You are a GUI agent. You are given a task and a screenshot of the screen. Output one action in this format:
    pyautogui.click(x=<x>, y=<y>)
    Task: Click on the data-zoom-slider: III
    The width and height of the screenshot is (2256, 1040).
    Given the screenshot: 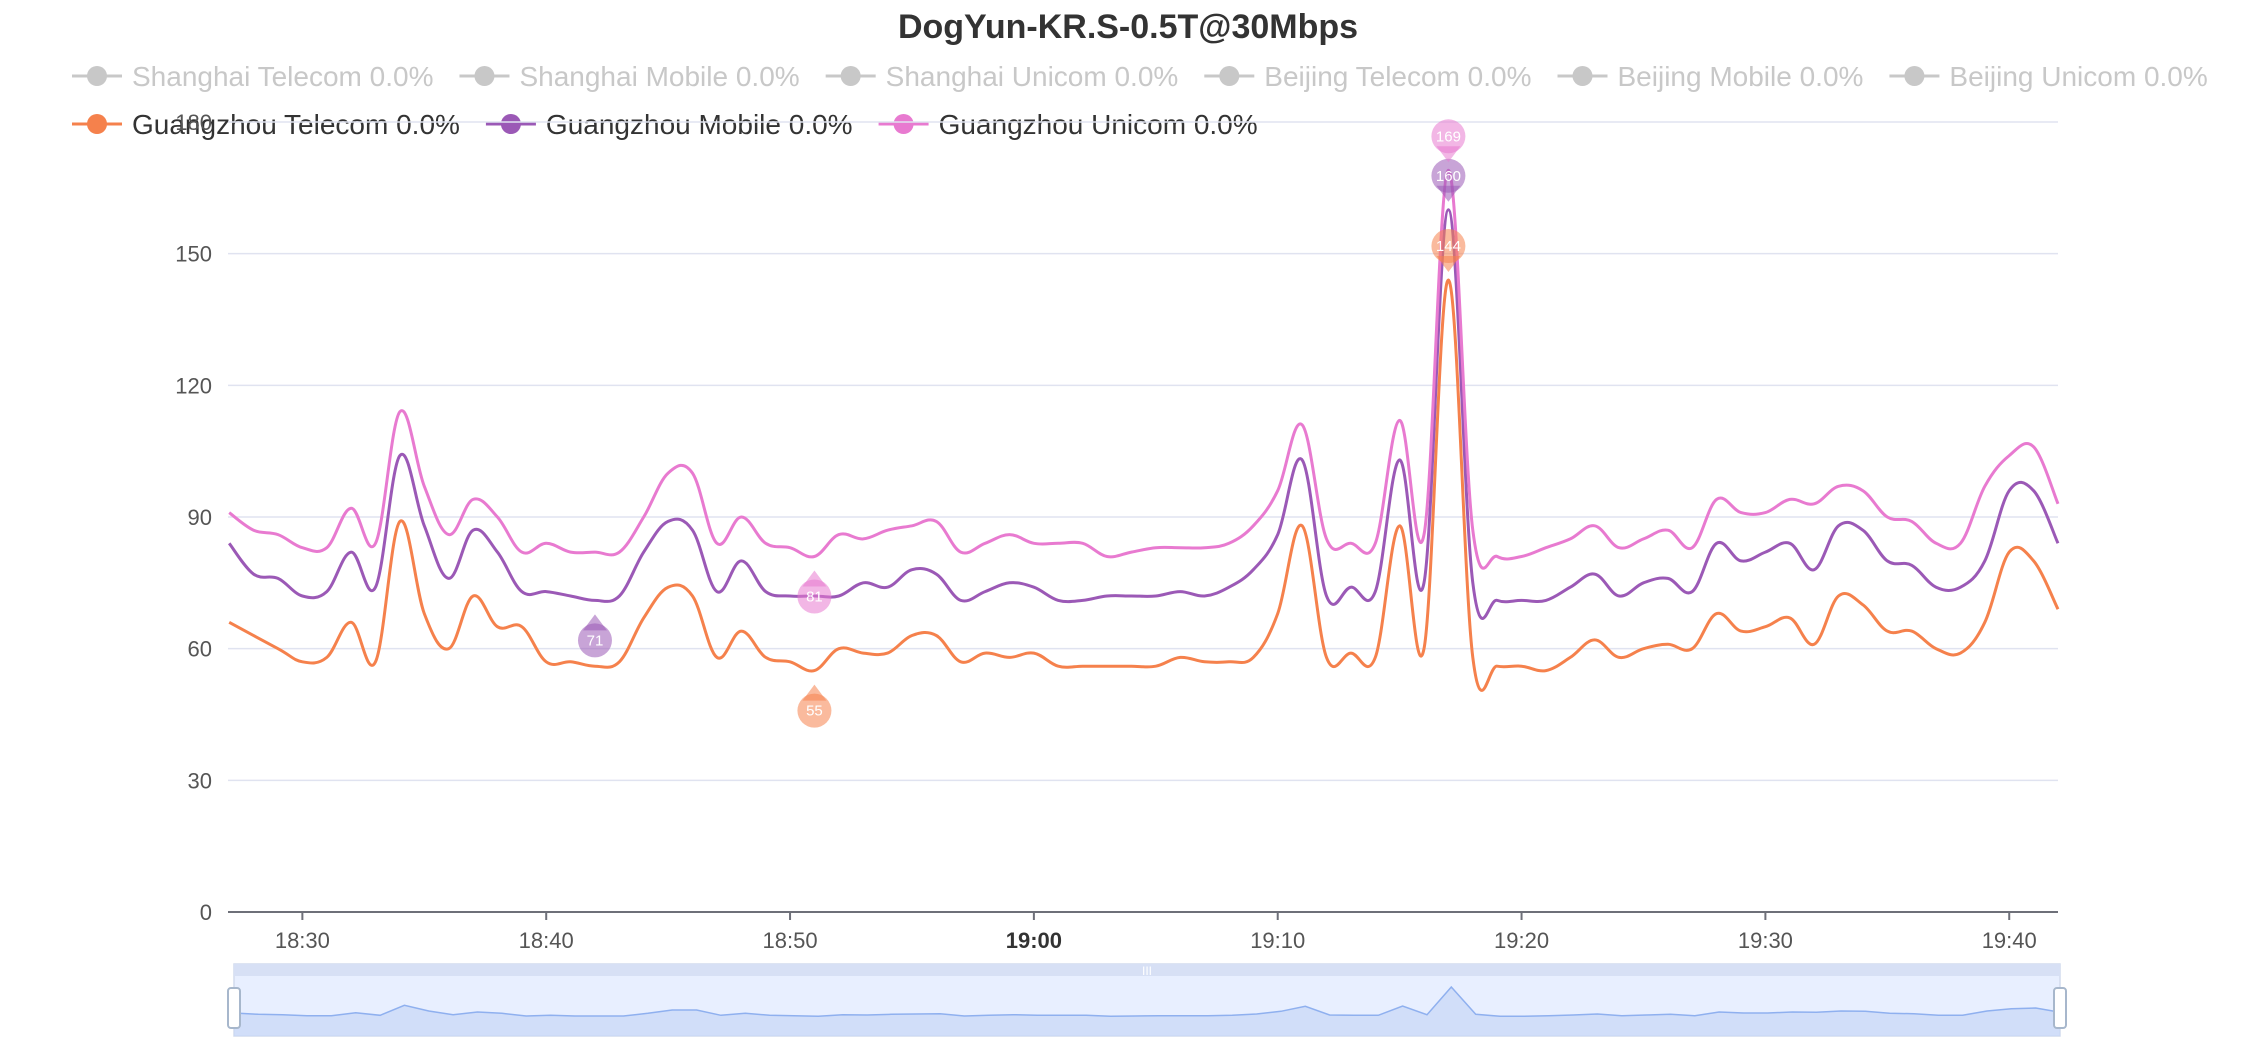 What is the action you would take?
    pyautogui.click(x=1147, y=1000)
    